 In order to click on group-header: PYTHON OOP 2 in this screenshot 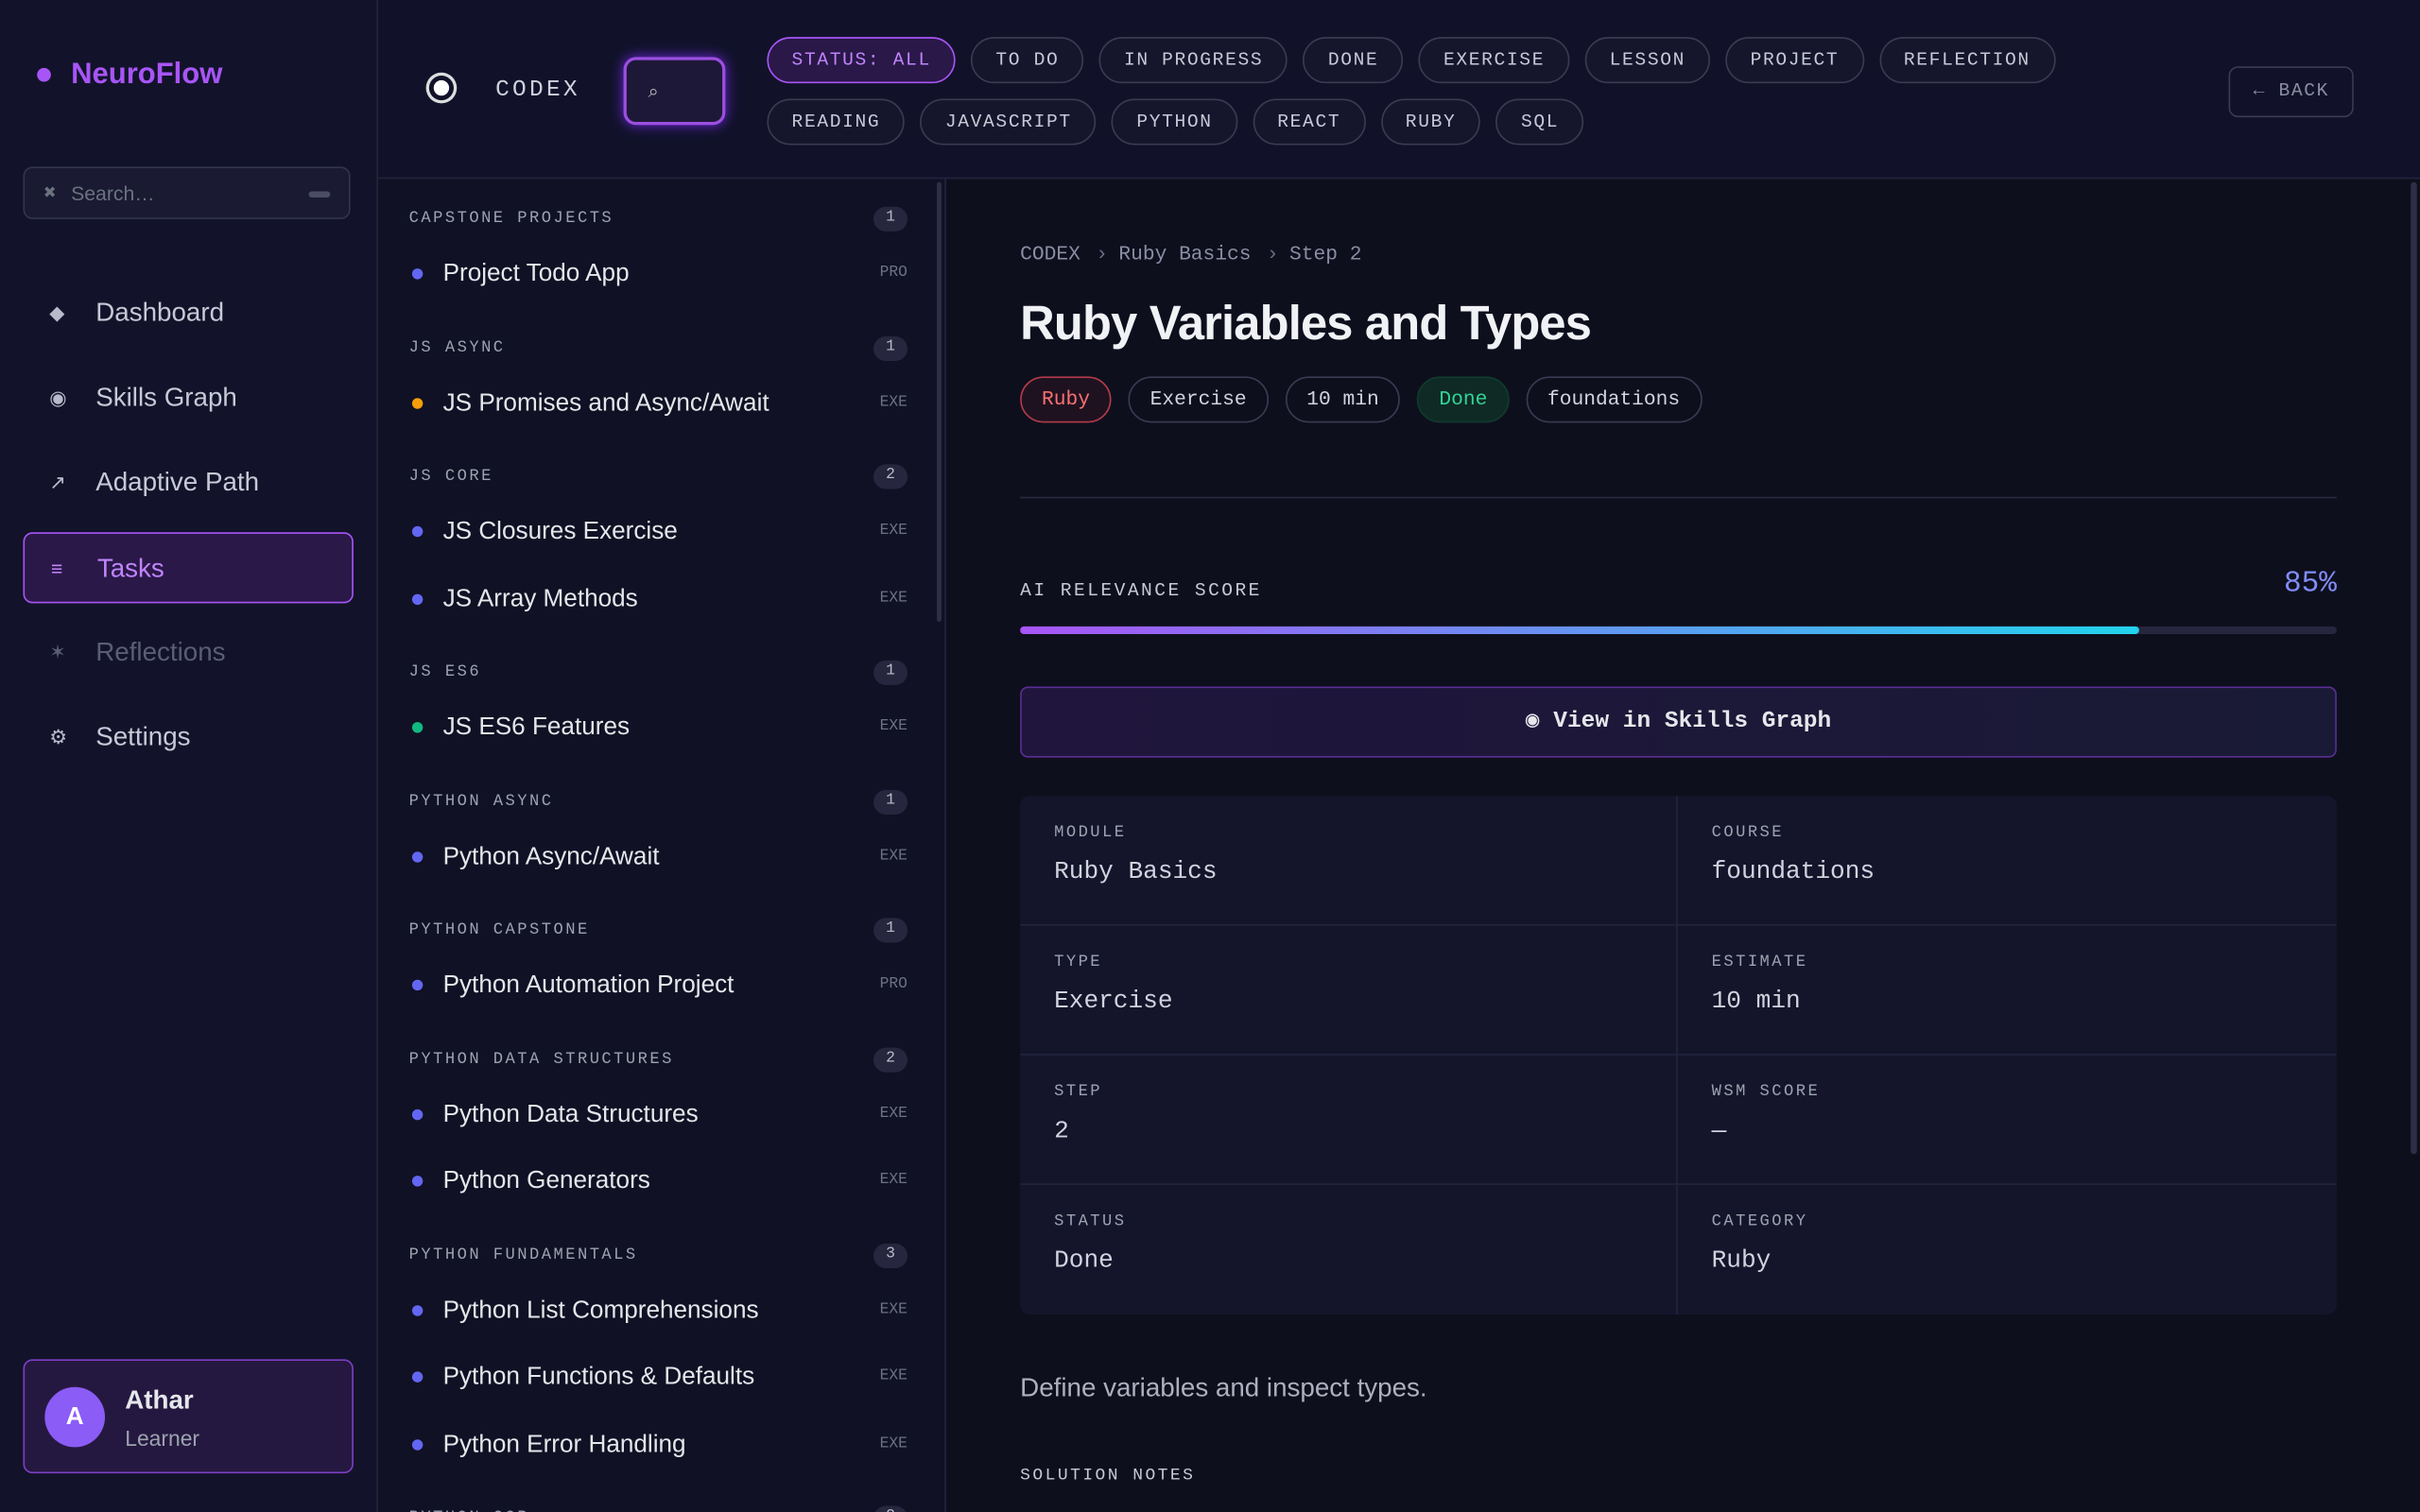, I will do `click(661, 1504)`.